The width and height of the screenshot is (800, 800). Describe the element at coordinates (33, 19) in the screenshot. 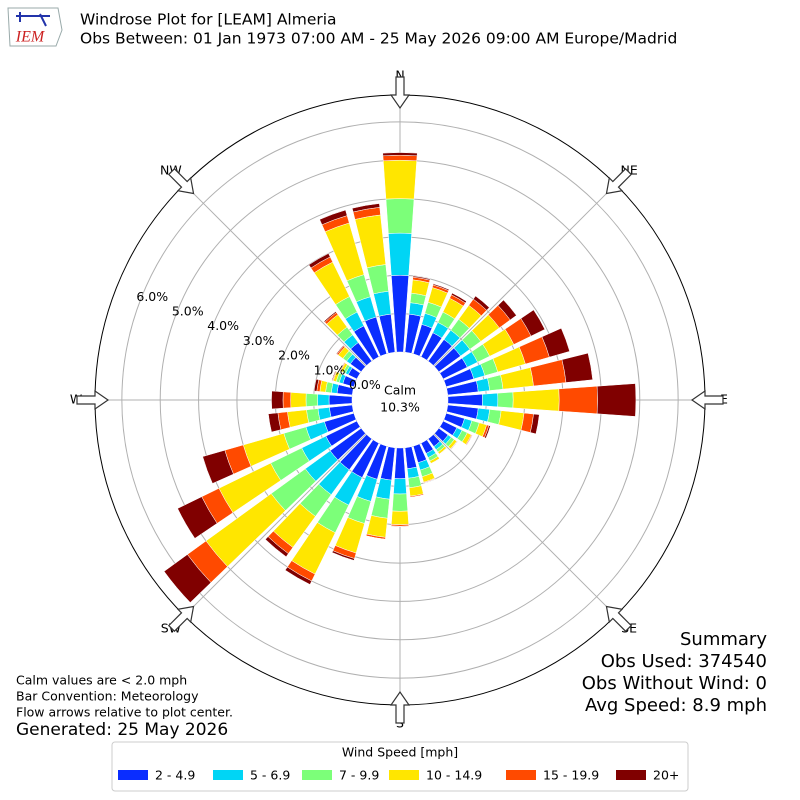

I see `logo-mark` at that location.